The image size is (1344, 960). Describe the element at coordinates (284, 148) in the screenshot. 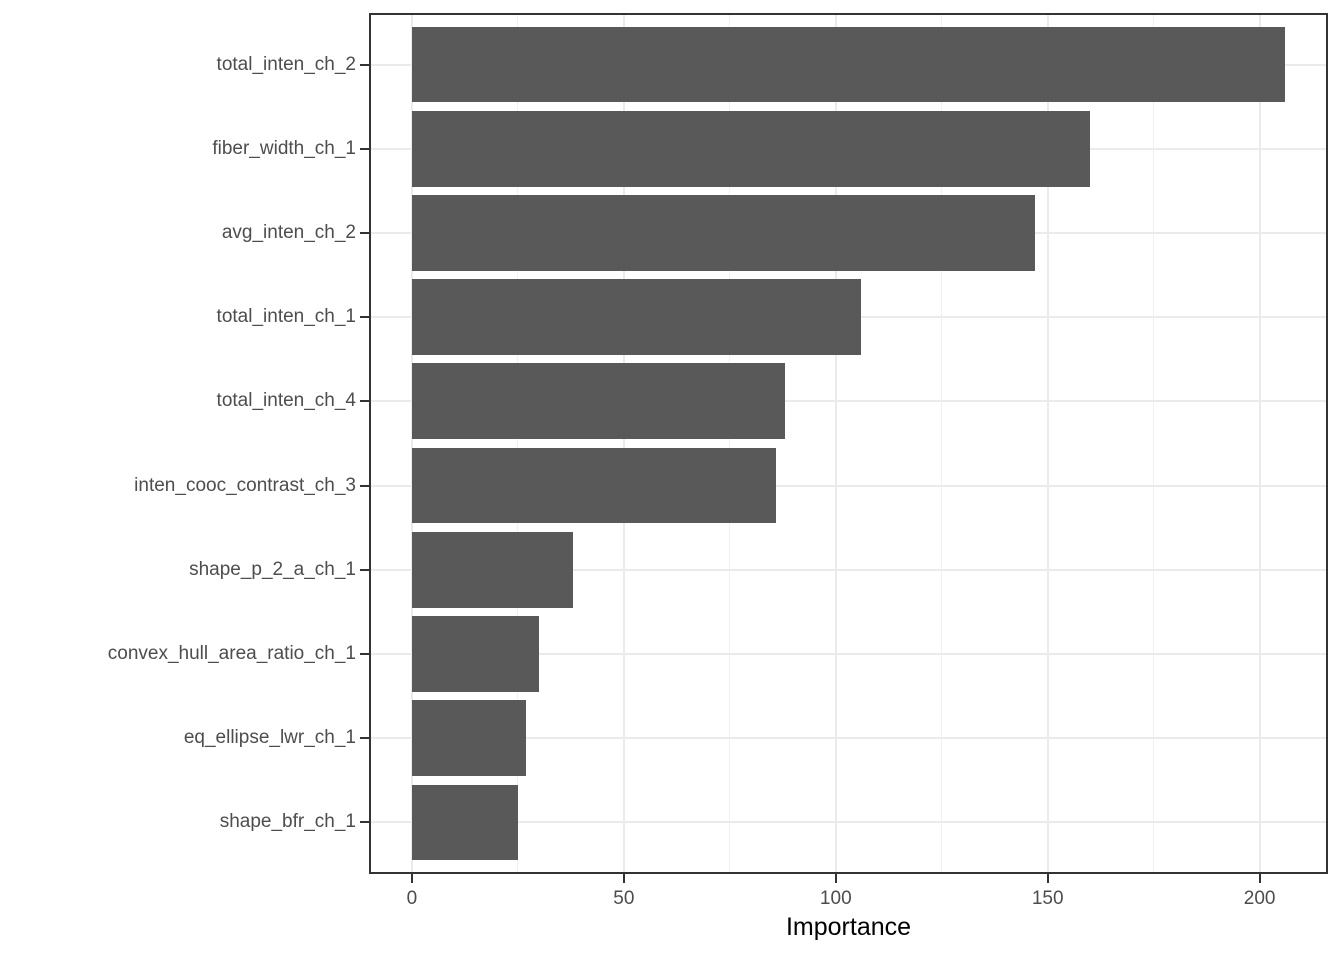

I see `y-axis-label: fiber_width_ch_1` at that location.